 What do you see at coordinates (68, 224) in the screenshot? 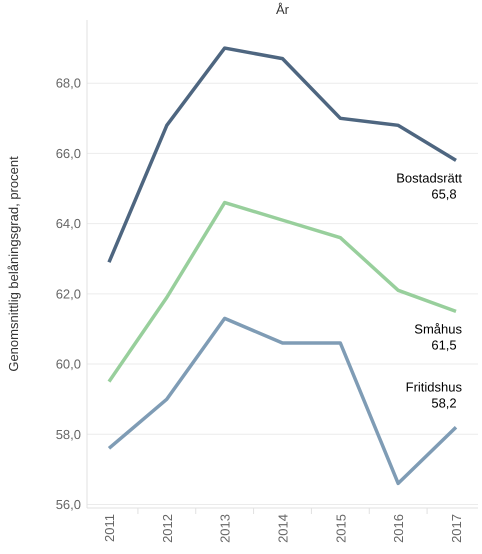
I see `y-tick-label: 64,0` at bounding box center [68, 224].